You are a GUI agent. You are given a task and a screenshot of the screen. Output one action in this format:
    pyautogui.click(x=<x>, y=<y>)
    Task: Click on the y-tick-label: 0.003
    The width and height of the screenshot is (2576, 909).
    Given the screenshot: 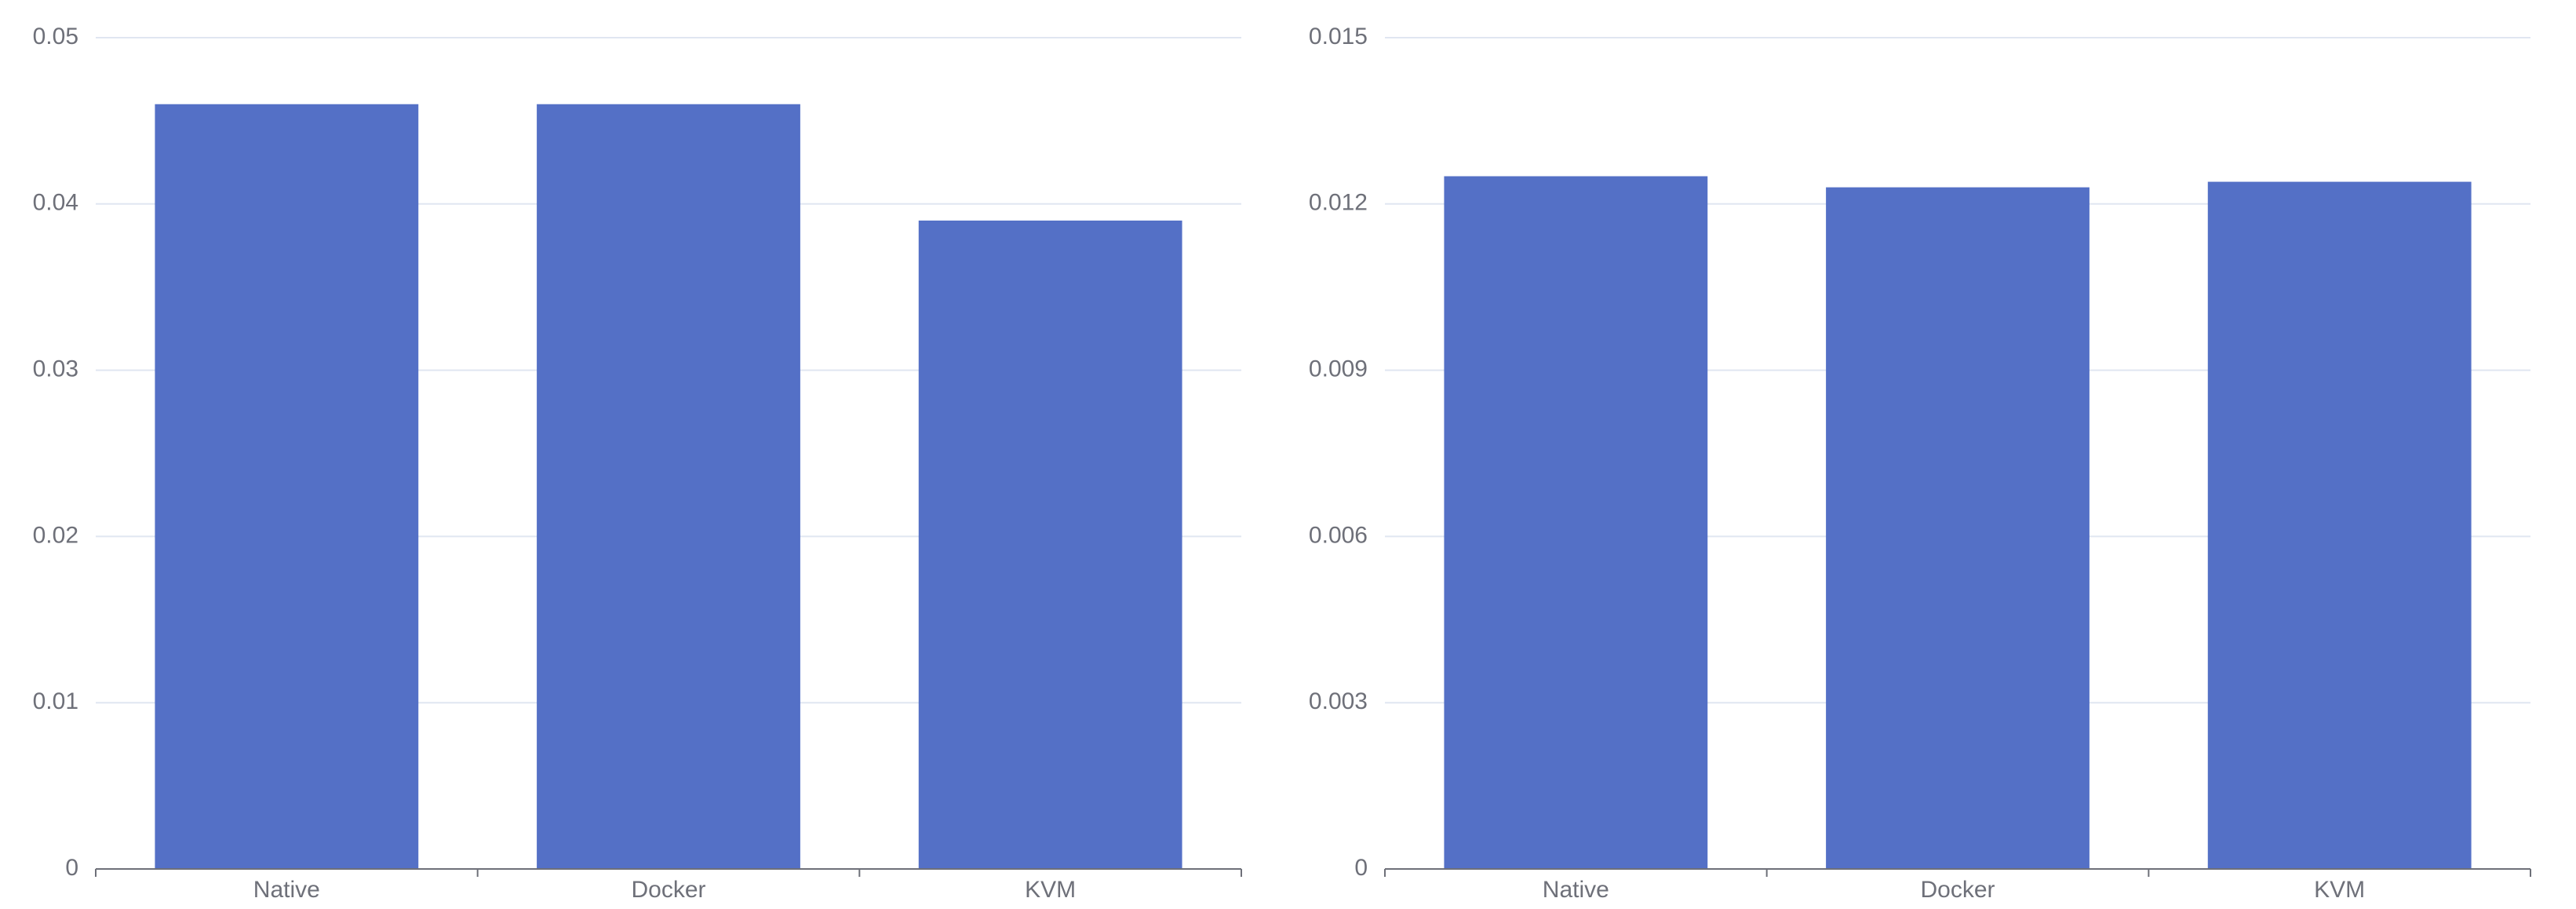 What is the action you would take?
    pyautogui.click(x=1338, y=701)
    